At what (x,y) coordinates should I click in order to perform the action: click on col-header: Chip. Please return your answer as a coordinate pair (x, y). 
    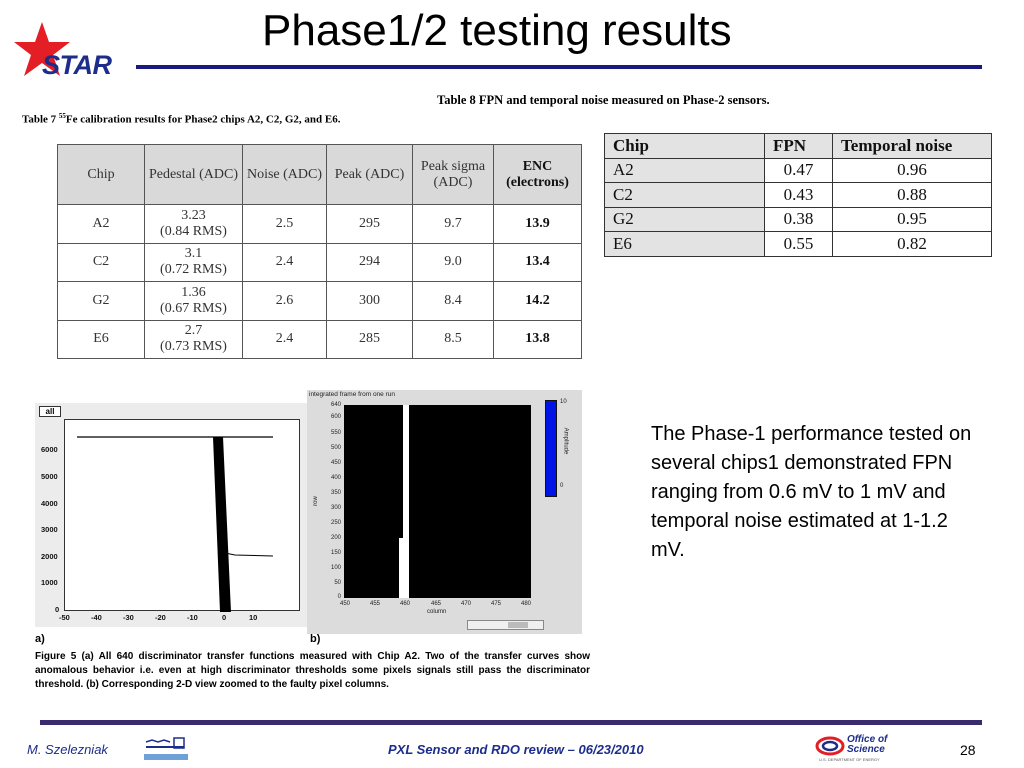
    Looking at the image, I should click on (684, 146).